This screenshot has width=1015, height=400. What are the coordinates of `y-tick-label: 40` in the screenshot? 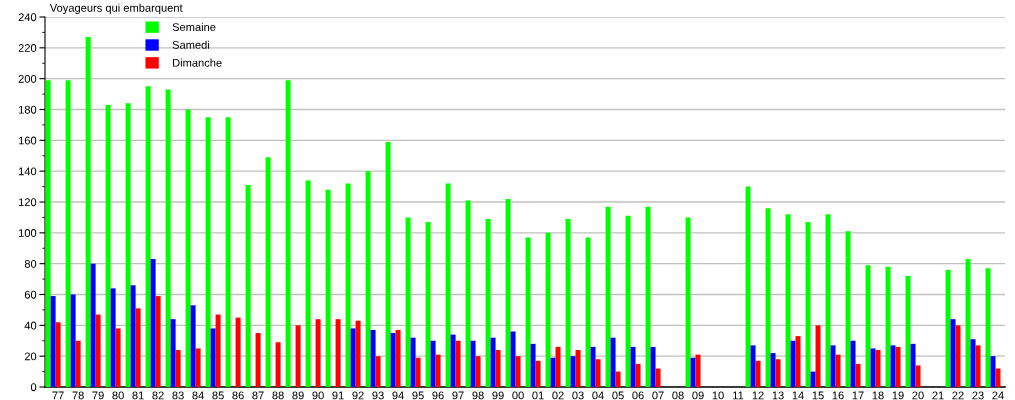 It's located at (30, 325).